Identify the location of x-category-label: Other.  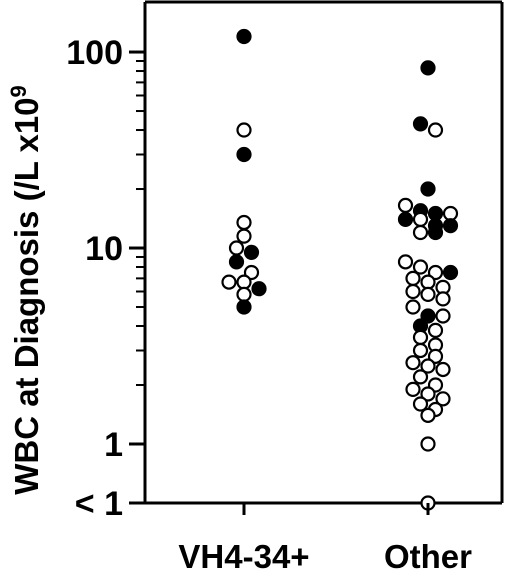
(428, 556).